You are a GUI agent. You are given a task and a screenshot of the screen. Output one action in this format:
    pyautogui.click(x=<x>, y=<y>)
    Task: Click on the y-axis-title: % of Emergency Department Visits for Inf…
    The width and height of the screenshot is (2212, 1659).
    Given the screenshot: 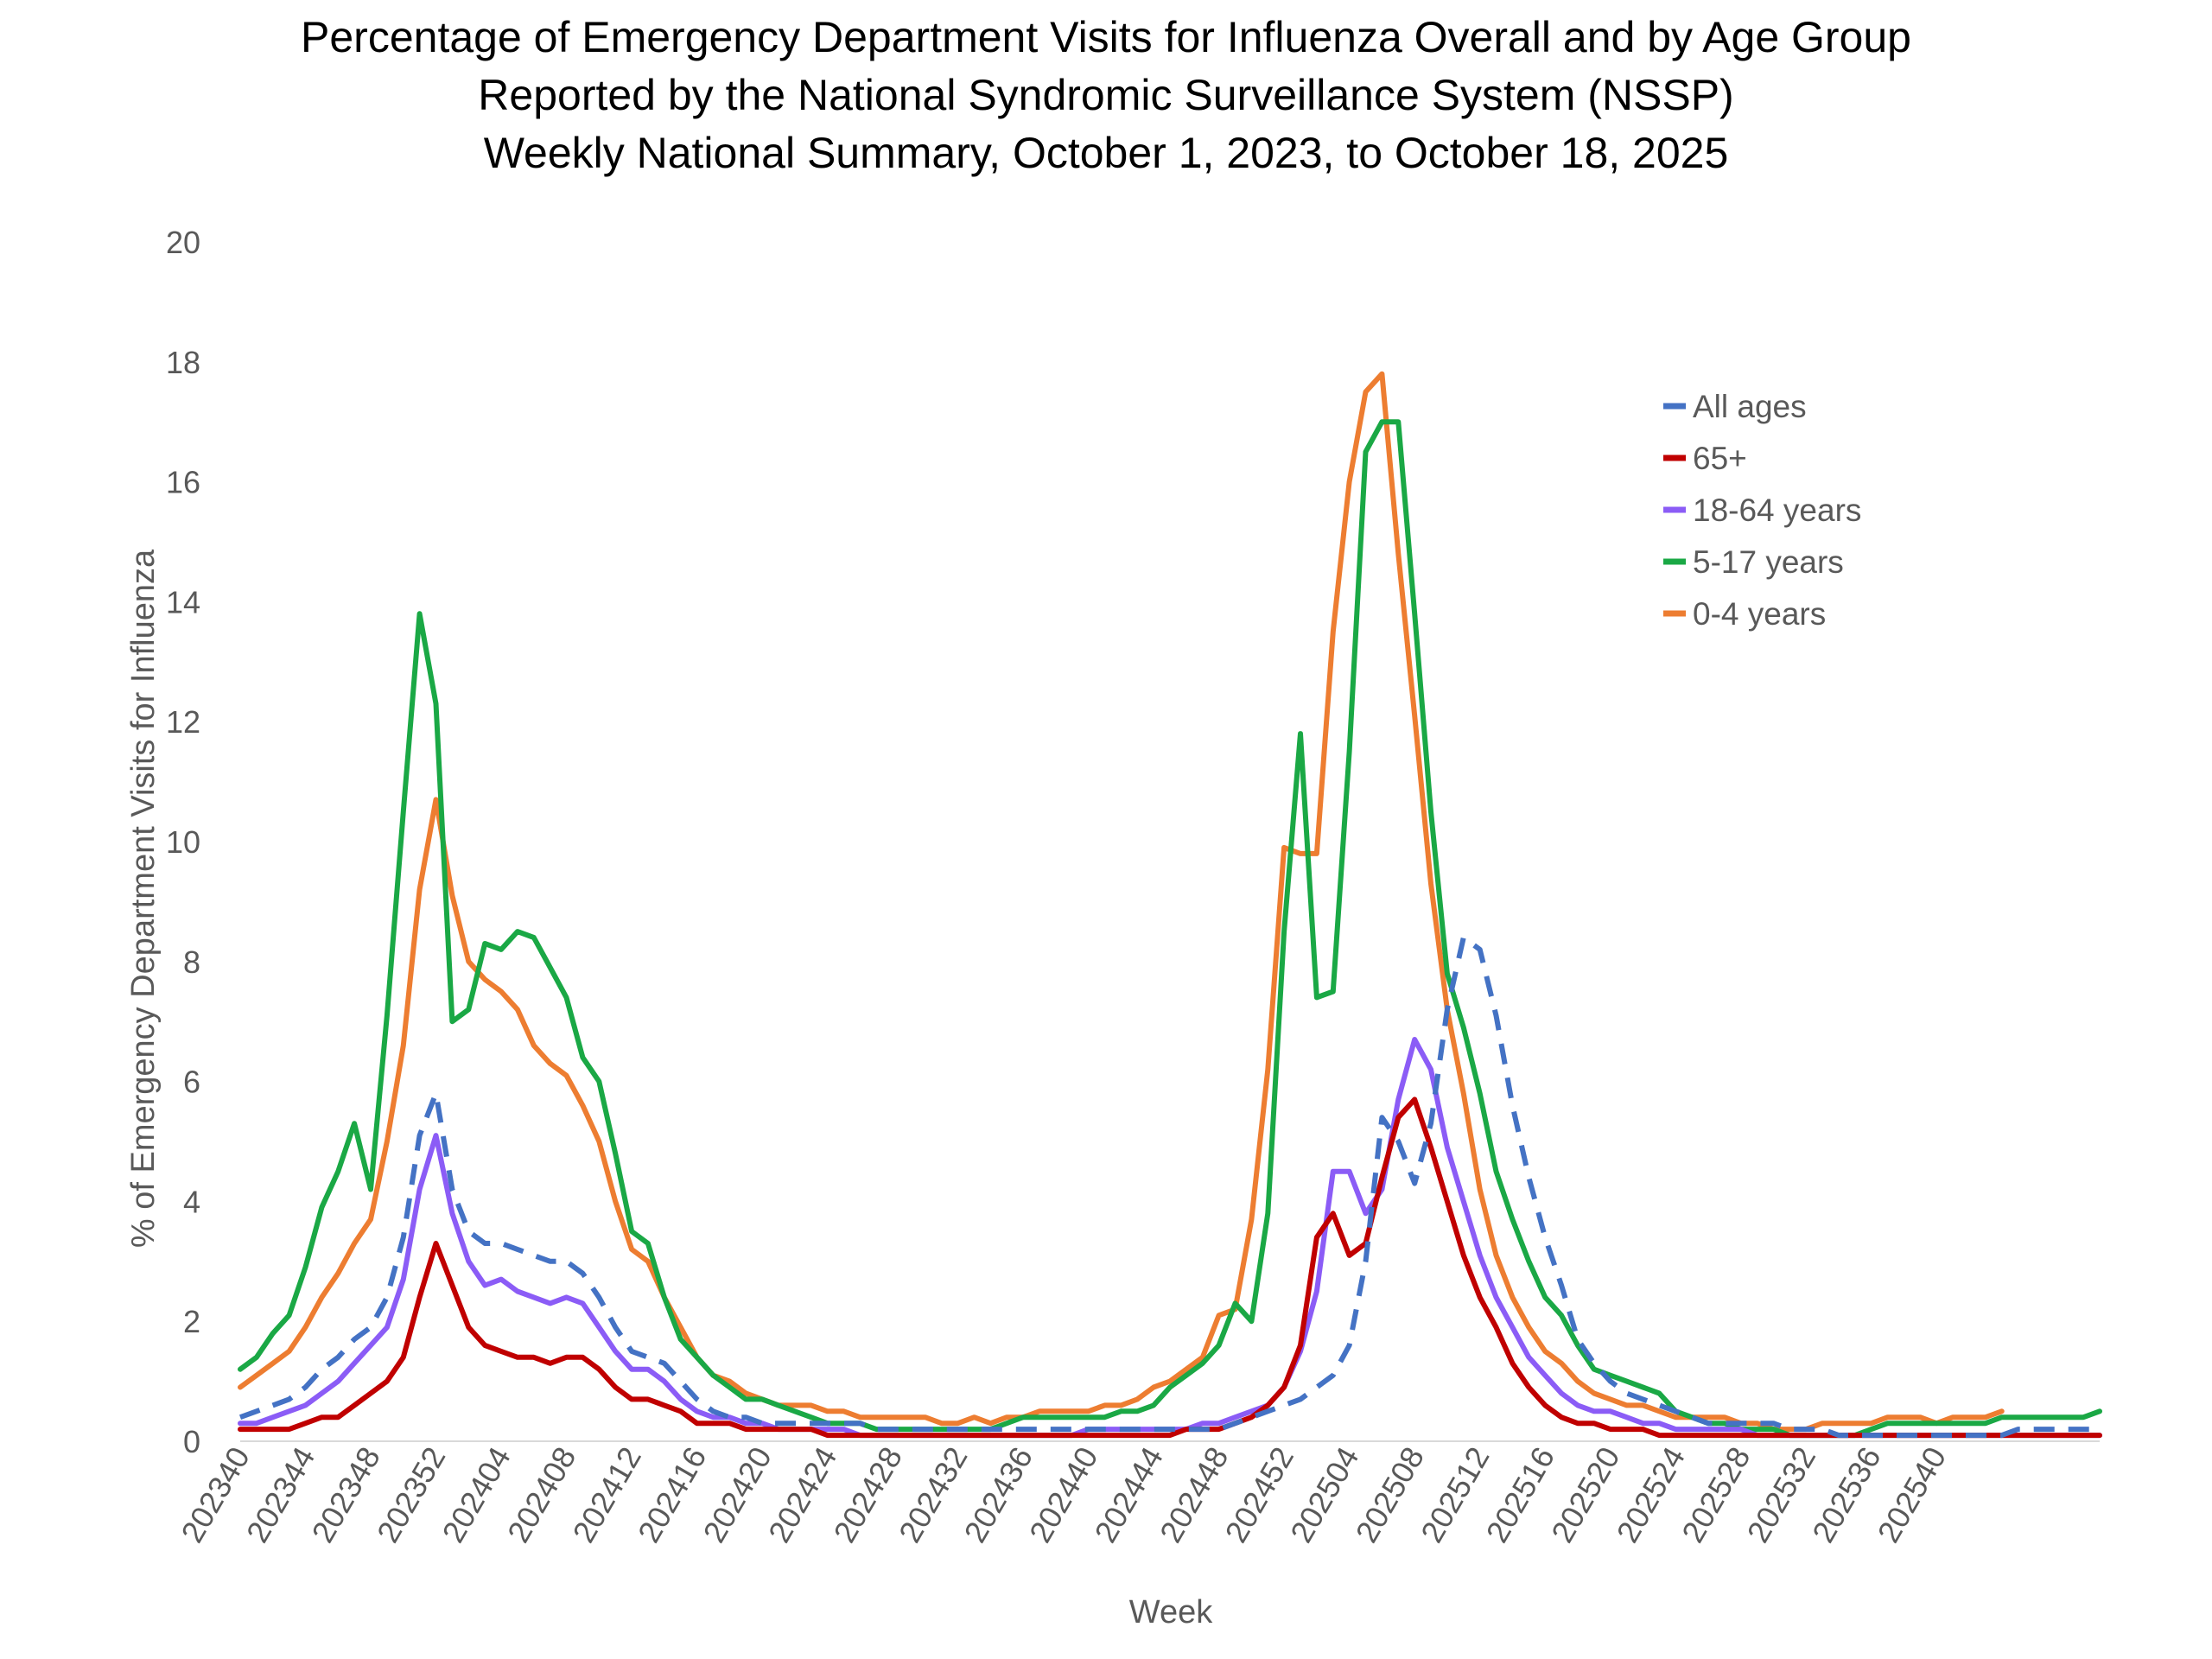 What is the action you would take?
    pyautogui.click(x=143, y=898)
    